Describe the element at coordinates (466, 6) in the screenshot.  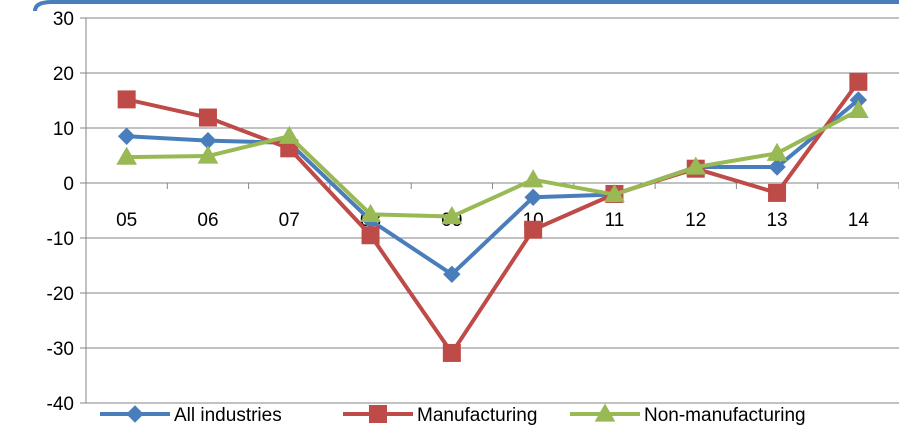
I see `frame-border` at that location.